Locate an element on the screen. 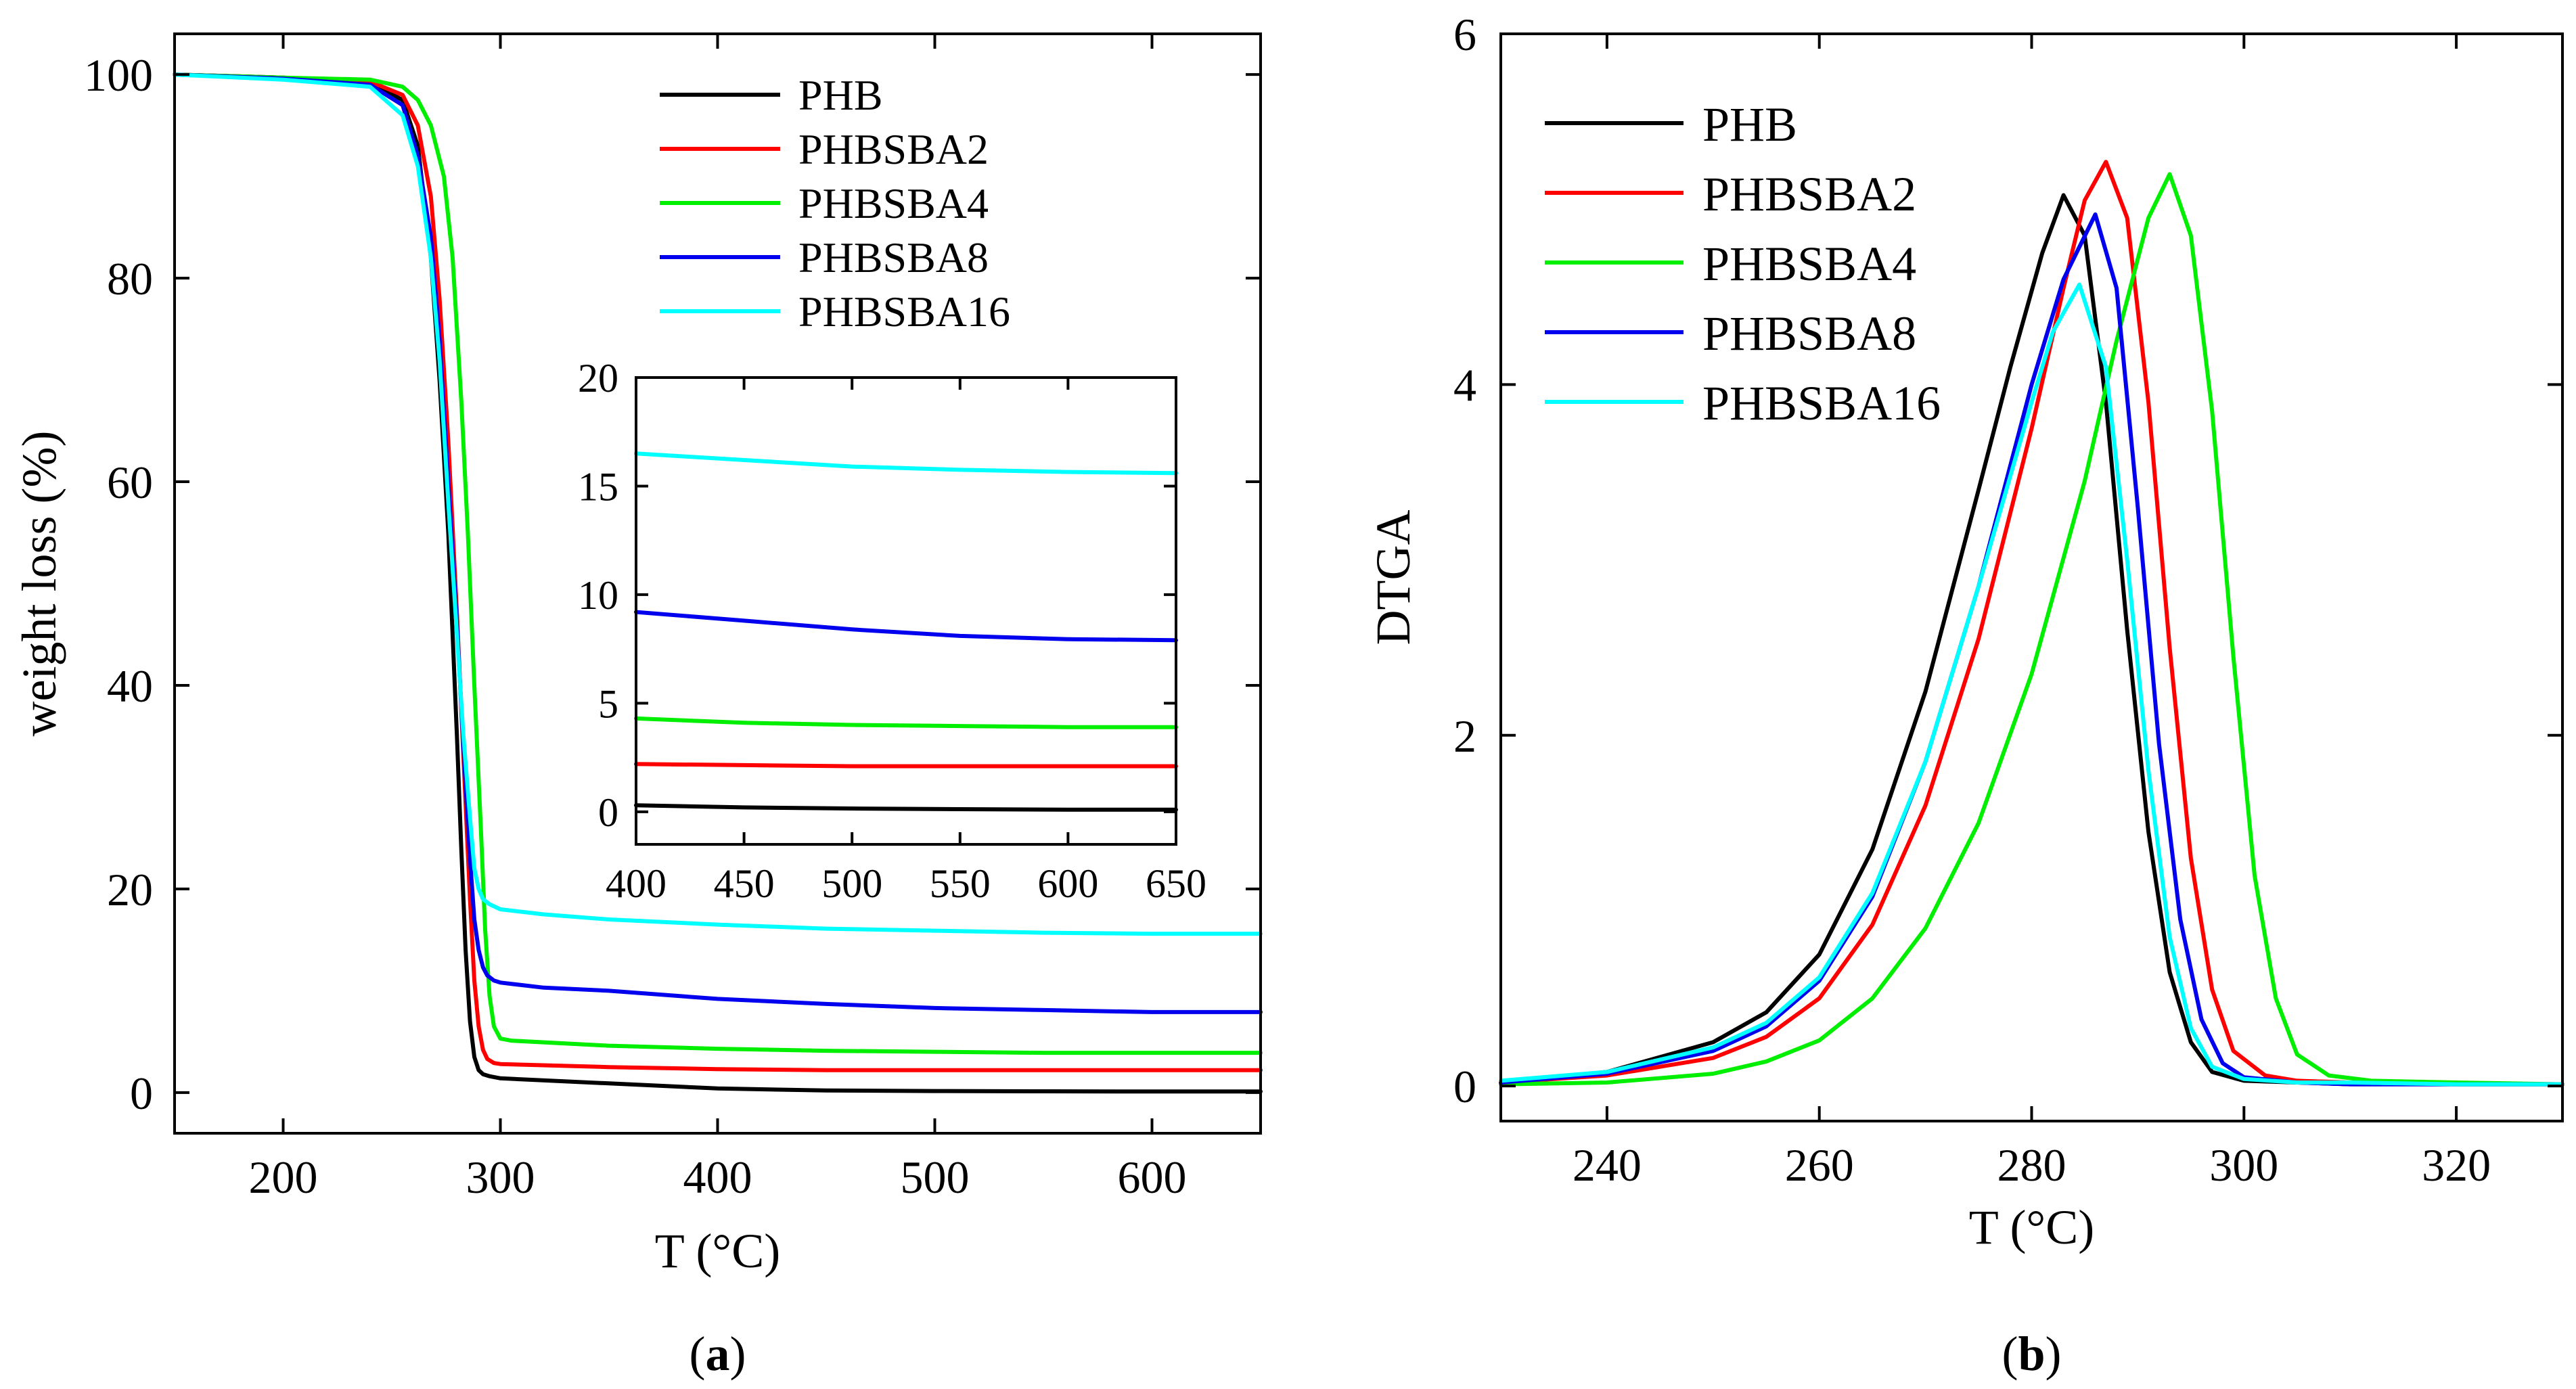 The height and width of the screenshot is (1389, 2576). panel-b-legend-item-phbsba2: PHBSBA2 is located at coordinates (1730, 194).